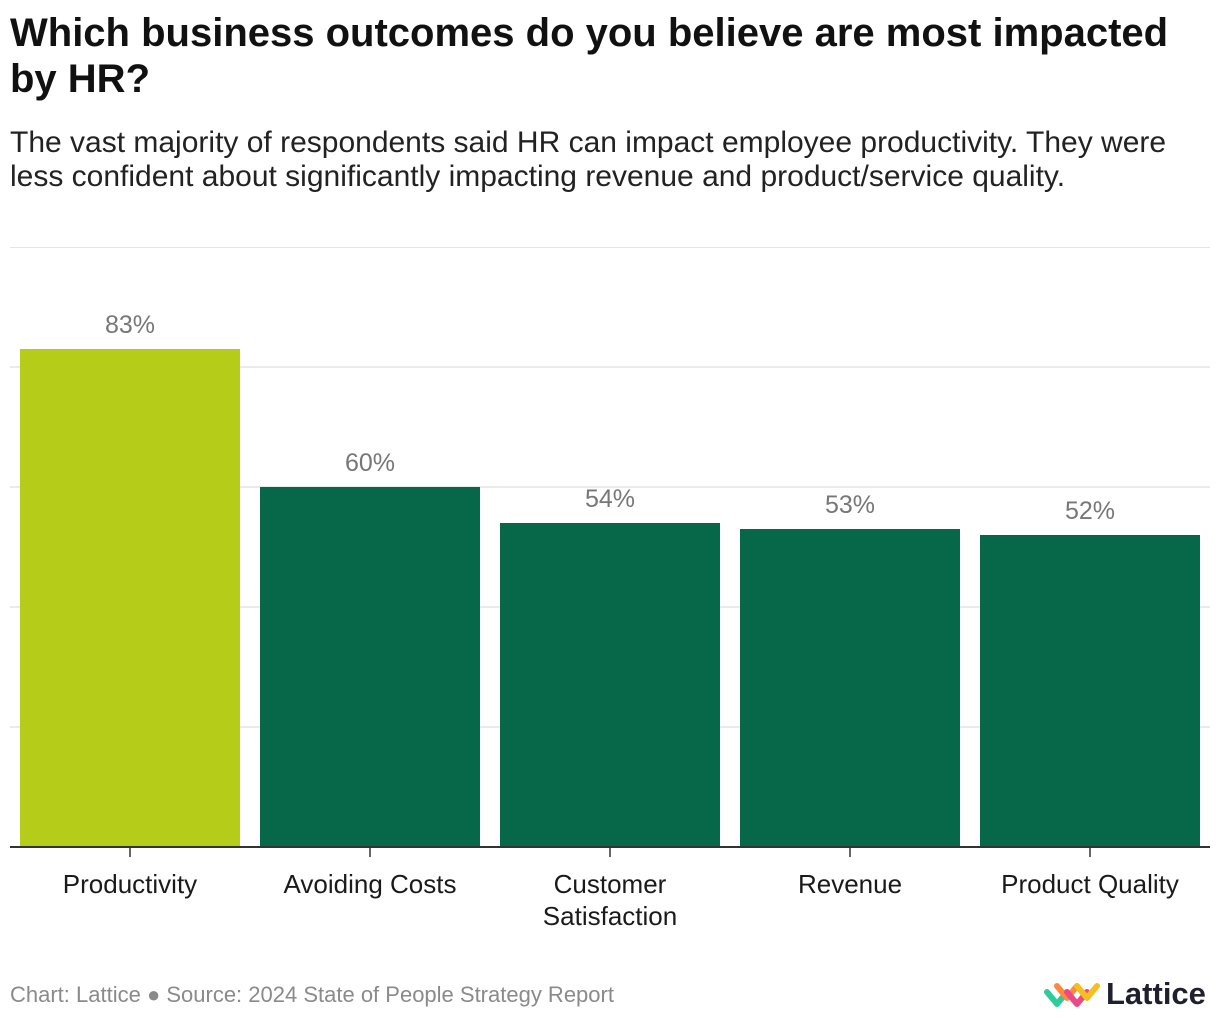 This screenshot has height=1018, width=1220. Describe the element at coordinates (1156, 993) in the screenshot. I see `brand-name: Lattice` at that location.